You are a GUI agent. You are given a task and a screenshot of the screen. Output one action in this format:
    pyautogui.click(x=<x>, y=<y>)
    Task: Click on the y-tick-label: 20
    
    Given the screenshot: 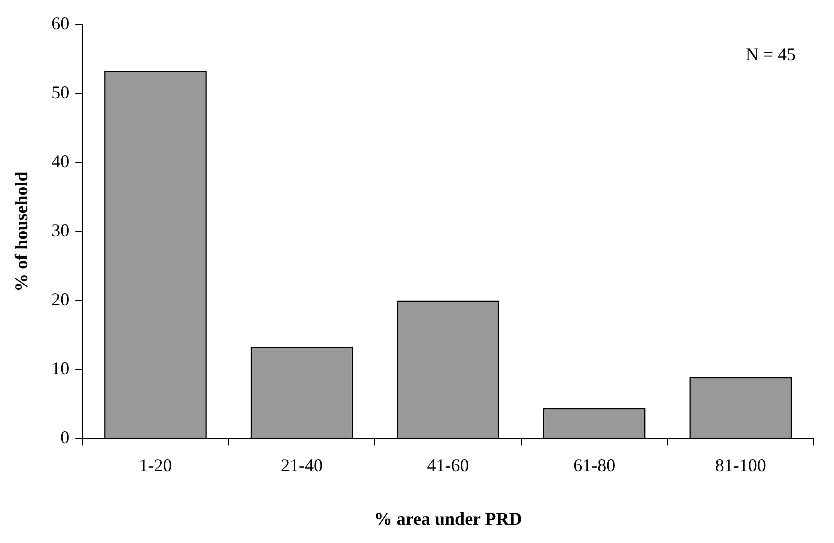 What is the action you would take?
    pyautogui.click(x=61, y=300)
    